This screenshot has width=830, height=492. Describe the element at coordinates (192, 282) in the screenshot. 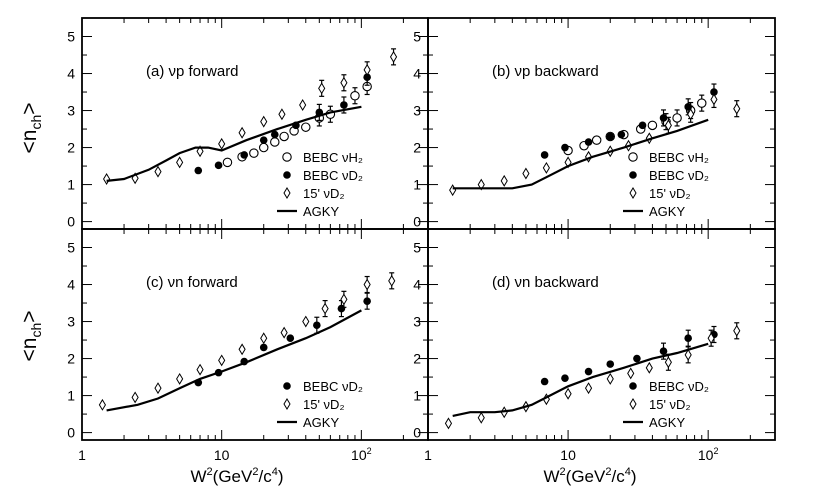

I see `panel-title: (c) νn forward` at that location.